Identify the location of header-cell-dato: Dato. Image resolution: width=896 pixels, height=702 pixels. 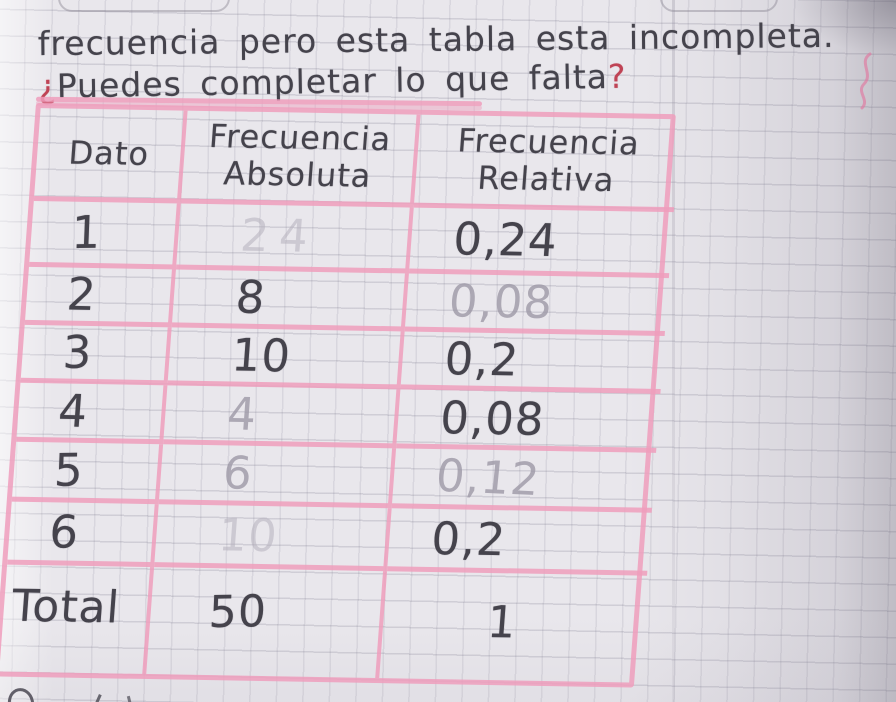
(110, 156).